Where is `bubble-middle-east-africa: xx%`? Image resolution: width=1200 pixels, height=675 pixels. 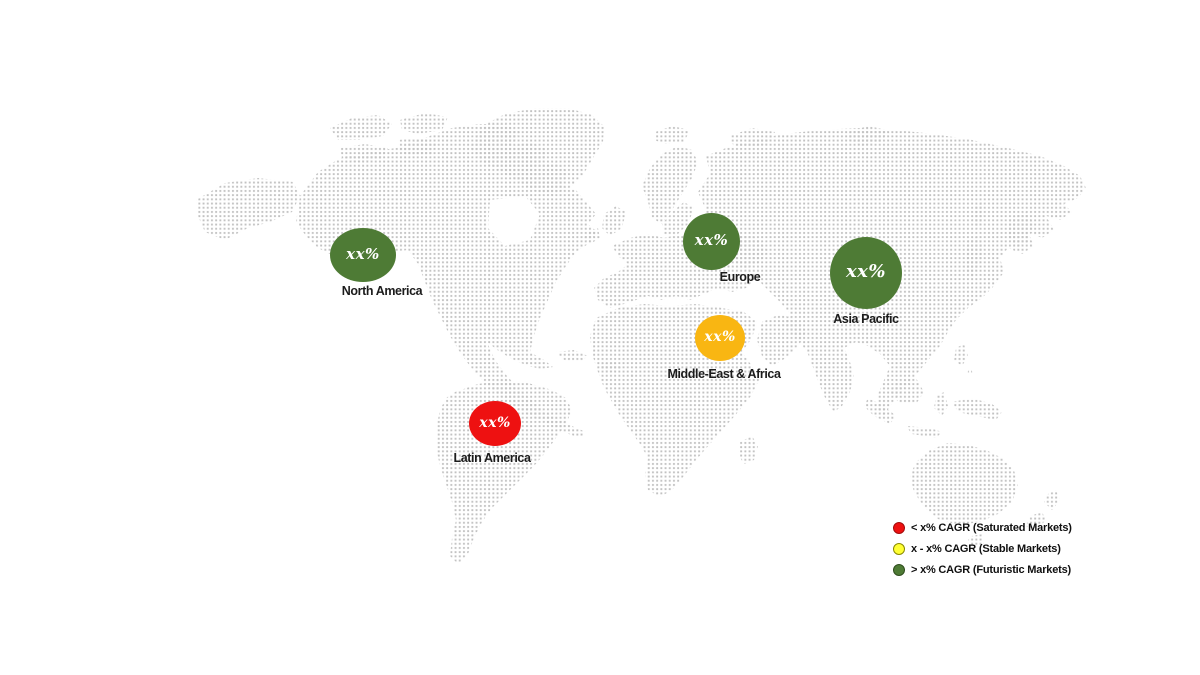
bubble-middle-east-africa: xx% is located at coordinates (720, 338).